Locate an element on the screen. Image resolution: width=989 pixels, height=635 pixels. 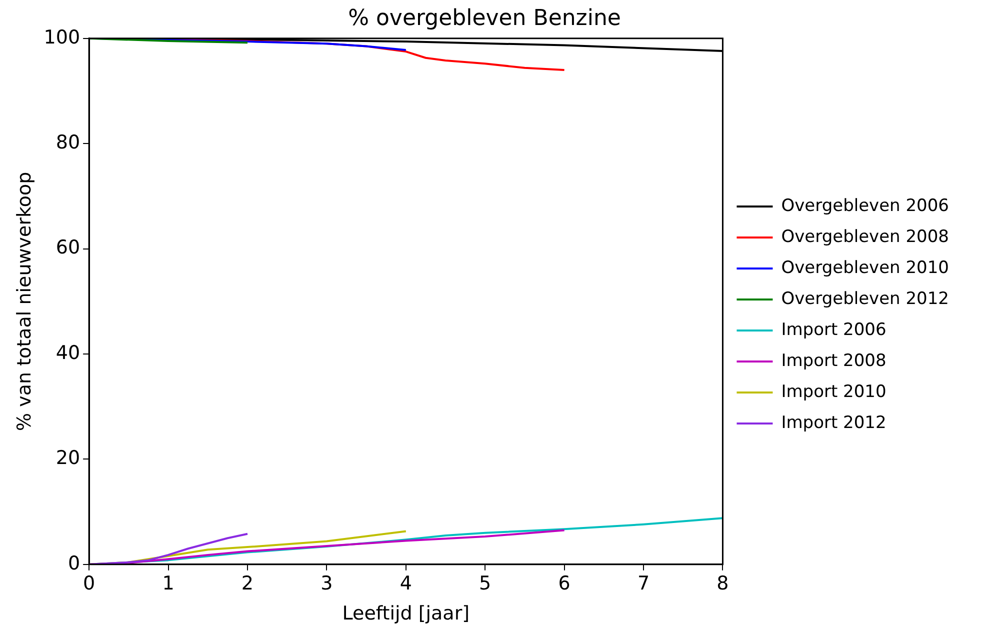
x-tick-label: 4 is located at coordinates (406, 583).